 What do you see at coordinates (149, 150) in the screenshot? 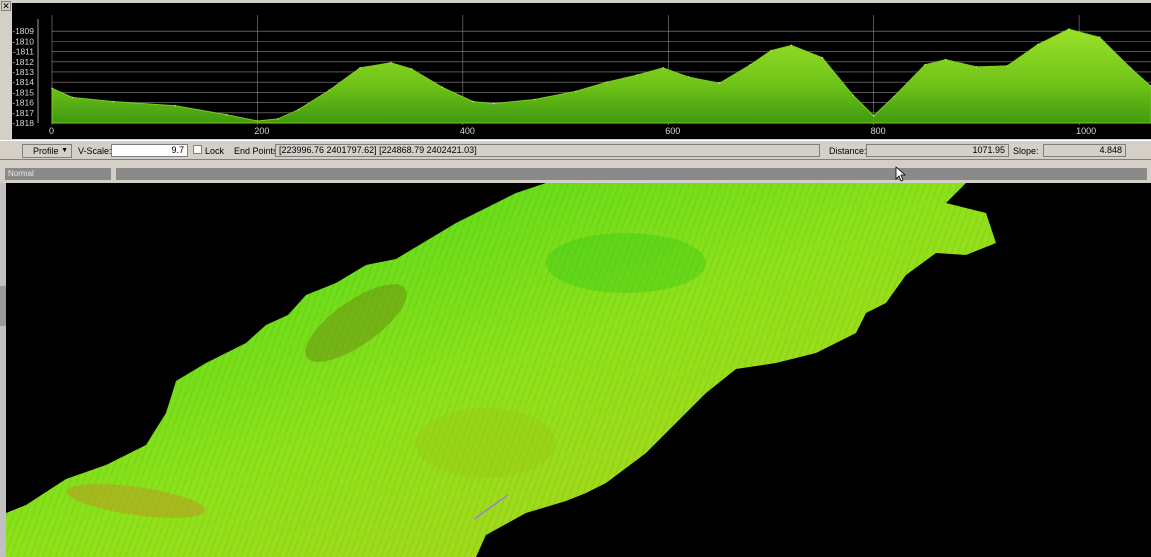
I see `vscale-input: 9.7` at bounding box center [149, 150].